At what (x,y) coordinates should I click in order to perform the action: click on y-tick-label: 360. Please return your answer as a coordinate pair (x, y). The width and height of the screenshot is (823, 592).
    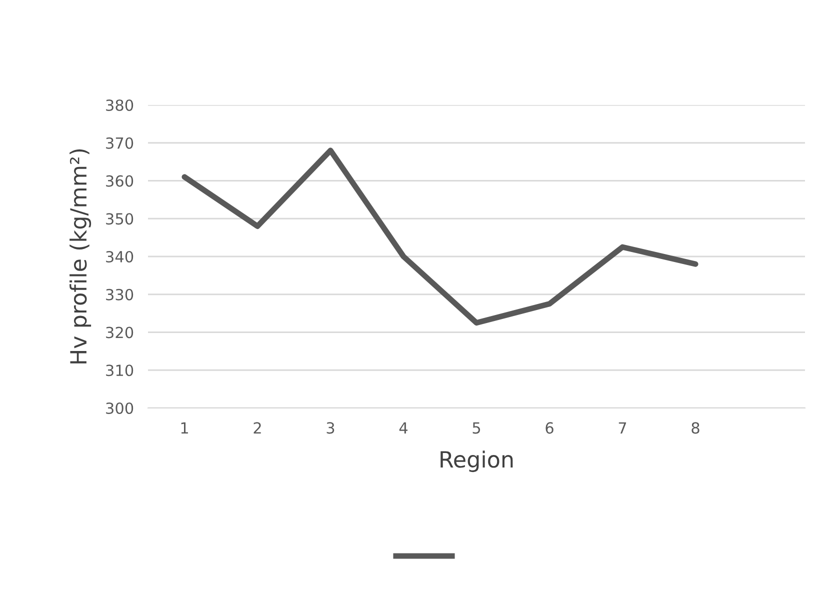
    Looking at the image, I should click on (120, 181).